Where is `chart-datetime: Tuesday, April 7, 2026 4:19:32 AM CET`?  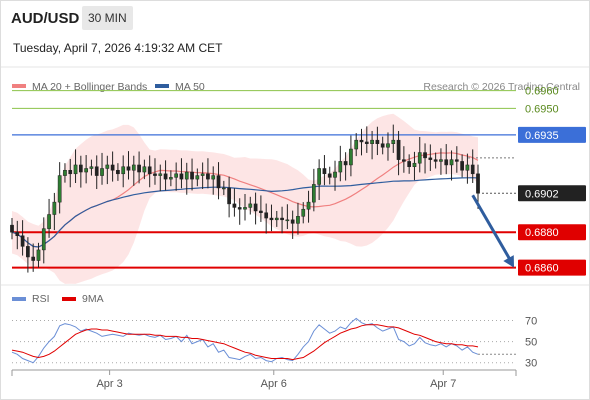
chart-datetime: Tuesday, April 7, 2026 4:19:32 AM CET is located at coordinates (118, 48).